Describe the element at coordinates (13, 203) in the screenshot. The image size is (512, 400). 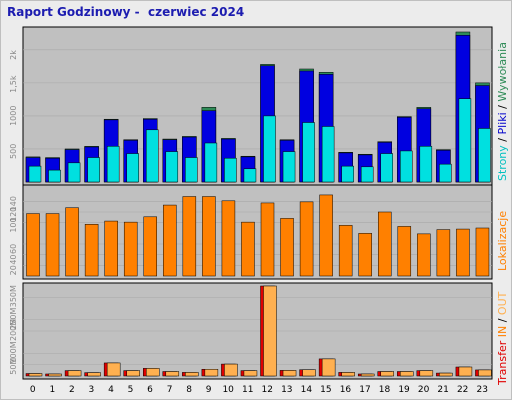
I see `y-tick-label: 140` at that location.